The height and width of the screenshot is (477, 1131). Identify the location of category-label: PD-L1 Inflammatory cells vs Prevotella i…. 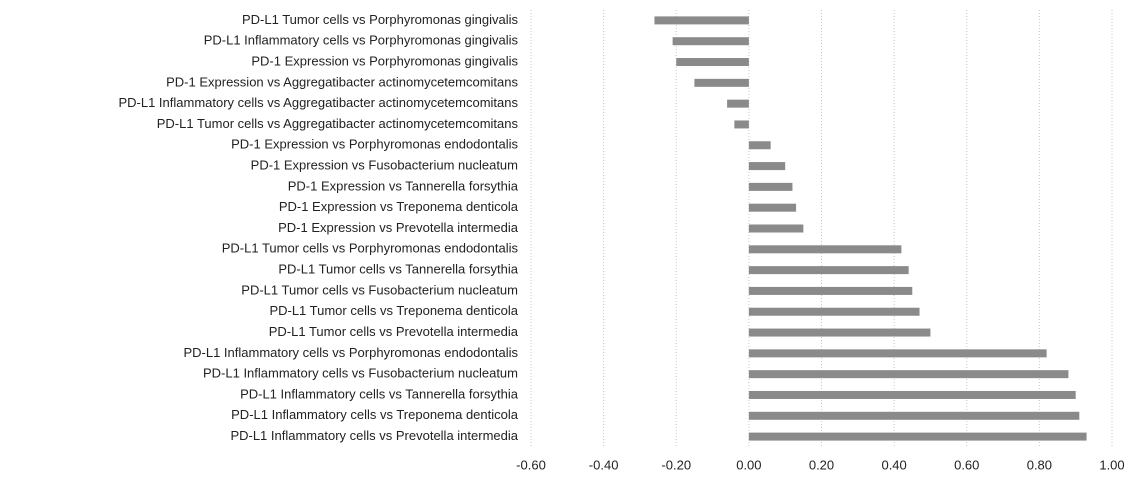
(374, 435).